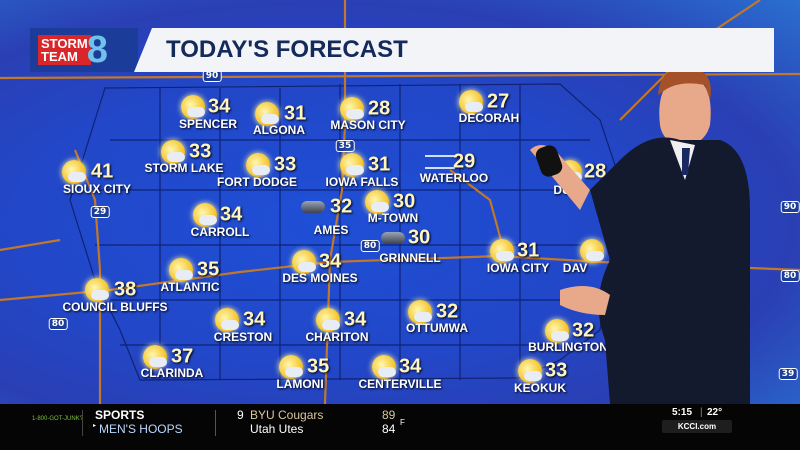 The image size is (800, 450). Describe the element at coordinates (790, 207) in the screenshot. I see `highway-shield: 90` at that location.